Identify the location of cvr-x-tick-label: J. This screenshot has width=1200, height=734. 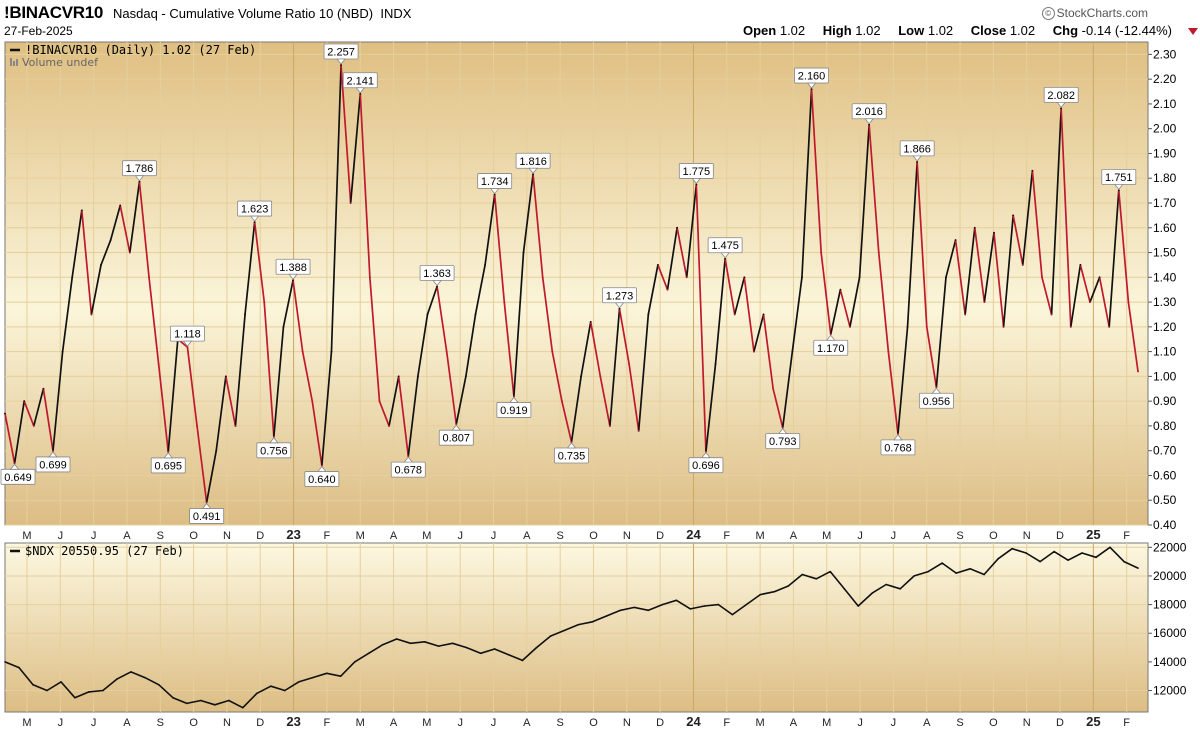
(61, 536).